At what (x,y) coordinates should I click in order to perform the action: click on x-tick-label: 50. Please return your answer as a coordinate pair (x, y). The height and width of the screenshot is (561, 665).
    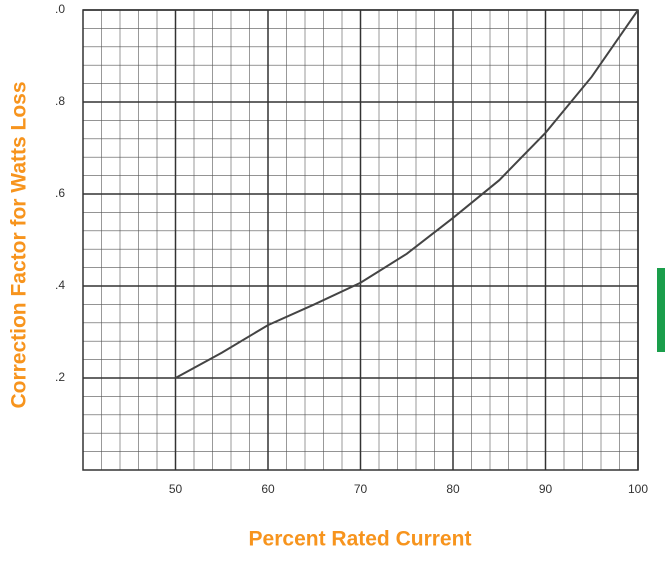
    Looking at the image, I should click on (176, 489).